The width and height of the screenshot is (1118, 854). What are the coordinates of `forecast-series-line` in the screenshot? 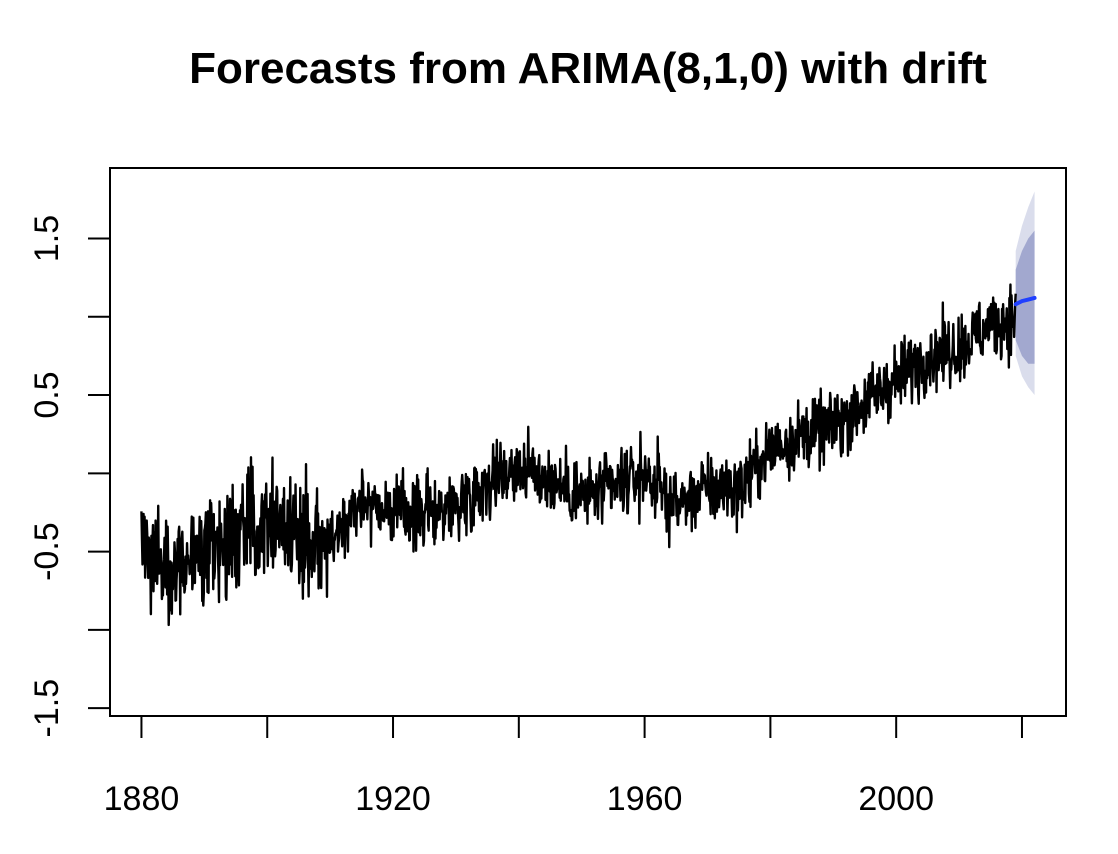 It's located at (1025, 301).